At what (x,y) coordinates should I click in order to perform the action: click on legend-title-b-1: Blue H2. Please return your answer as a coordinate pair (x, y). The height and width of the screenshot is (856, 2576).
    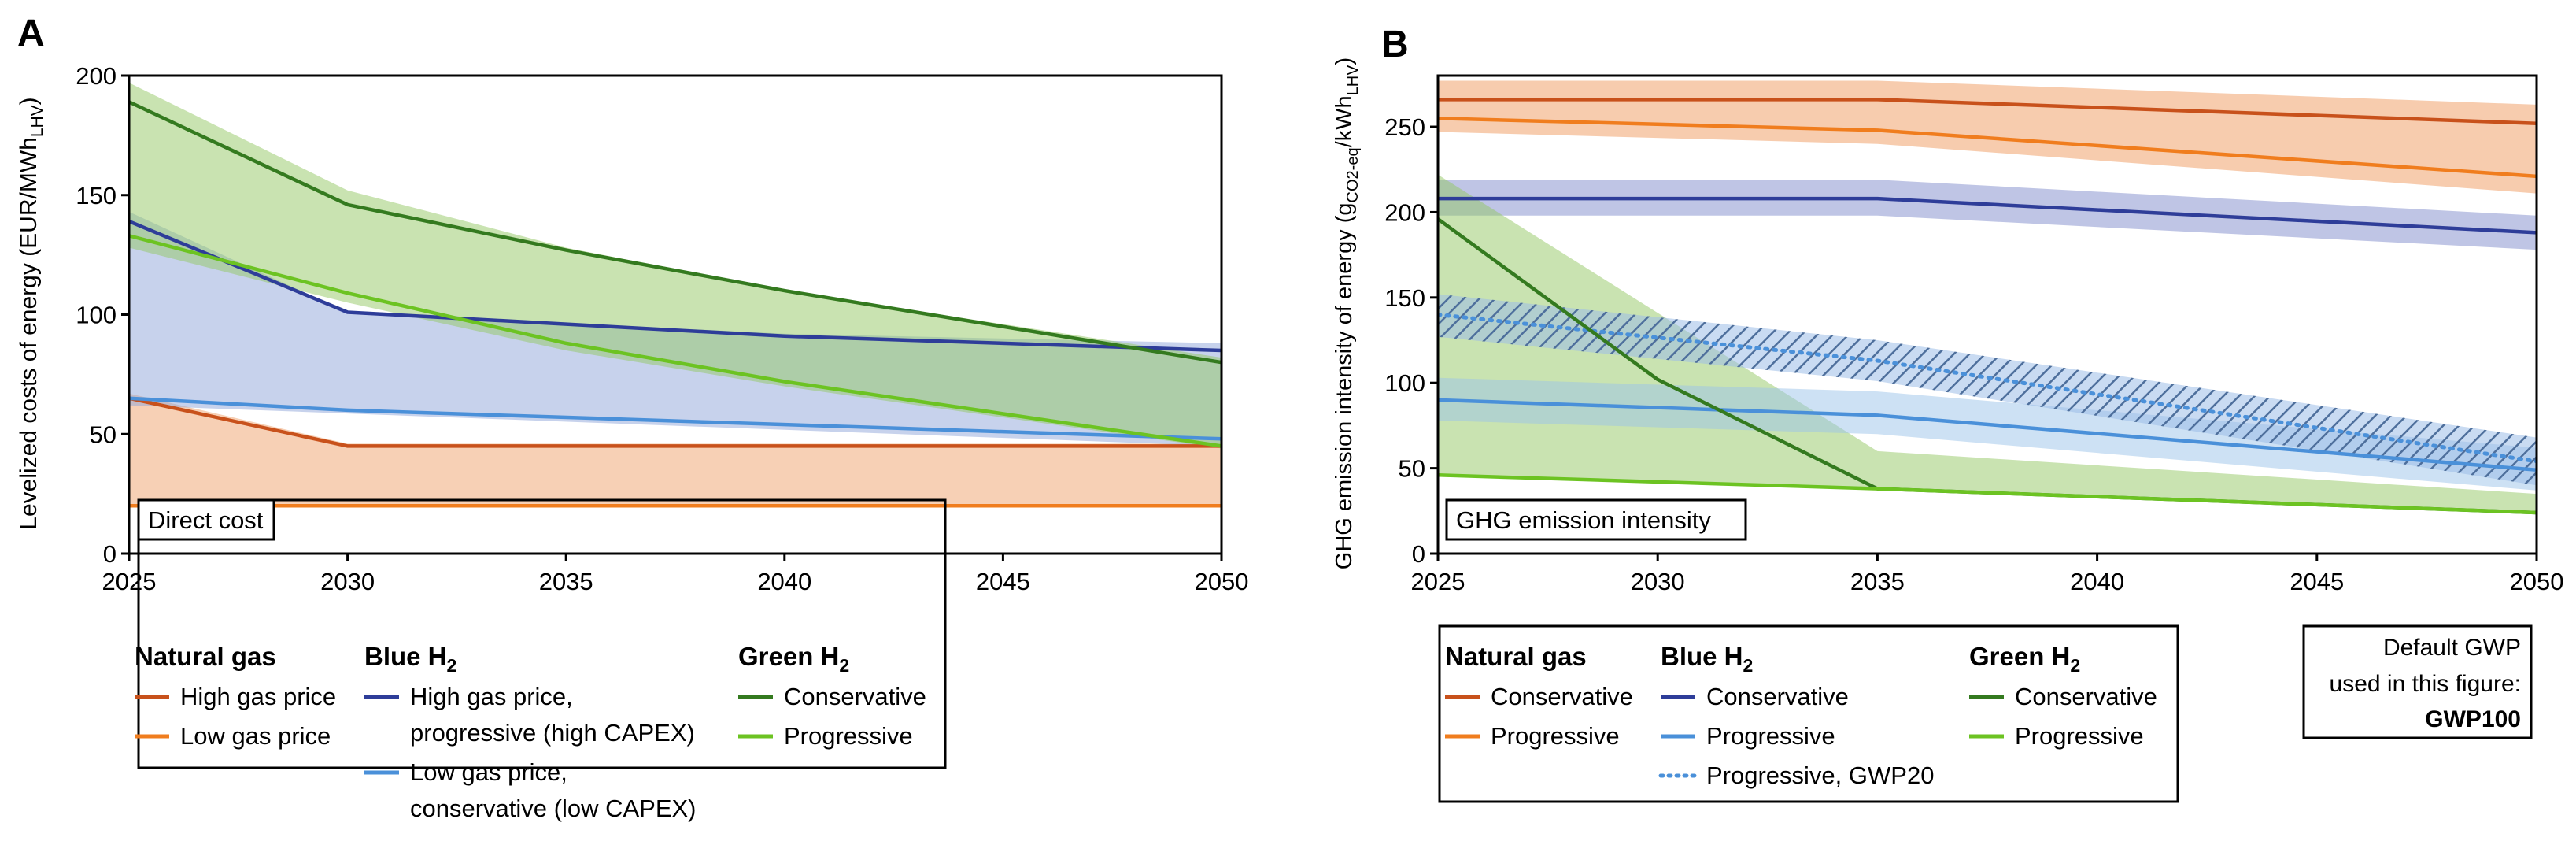
    Looking at the image, I should click on (1707, 659).